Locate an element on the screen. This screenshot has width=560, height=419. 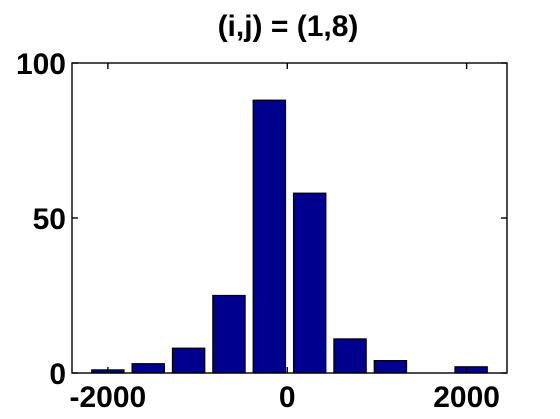
x-tick-label-2: 2000 is located at coordinates (466, 397).